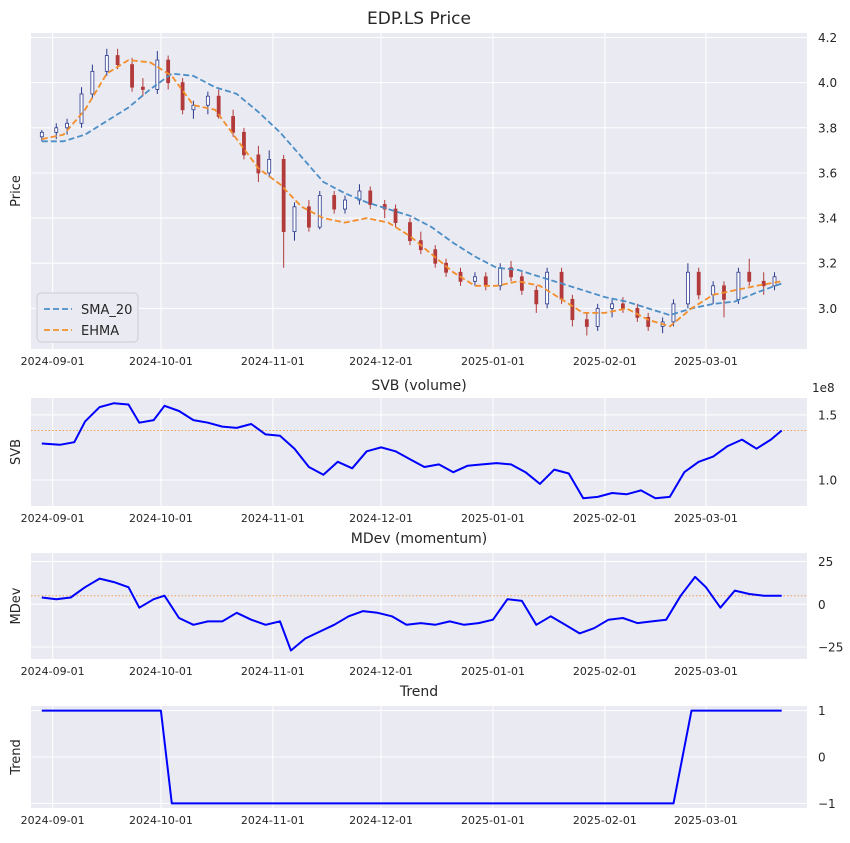 Image resolution: width=850 pixels, height=843 pixels. I want to click on chart-title: SVB (volume), so click(418, 386).